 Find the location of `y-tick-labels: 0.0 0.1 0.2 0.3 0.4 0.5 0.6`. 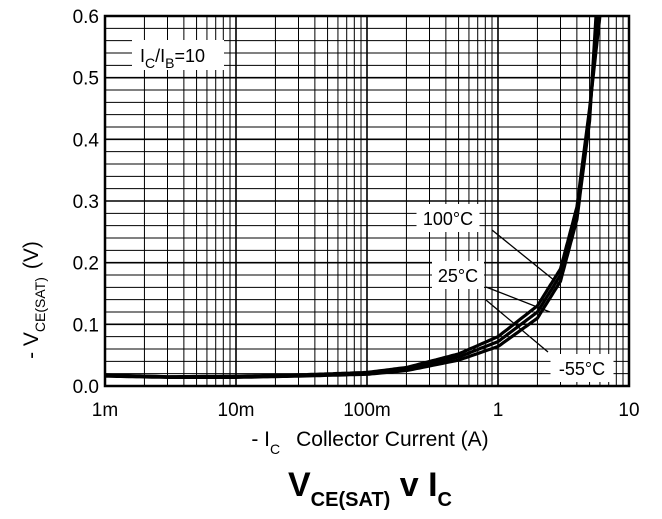

y-tick-labels: 0.0 0.1 0.2 0.3 0.4 0.5 0.6 is located at coordinates (86, 202).